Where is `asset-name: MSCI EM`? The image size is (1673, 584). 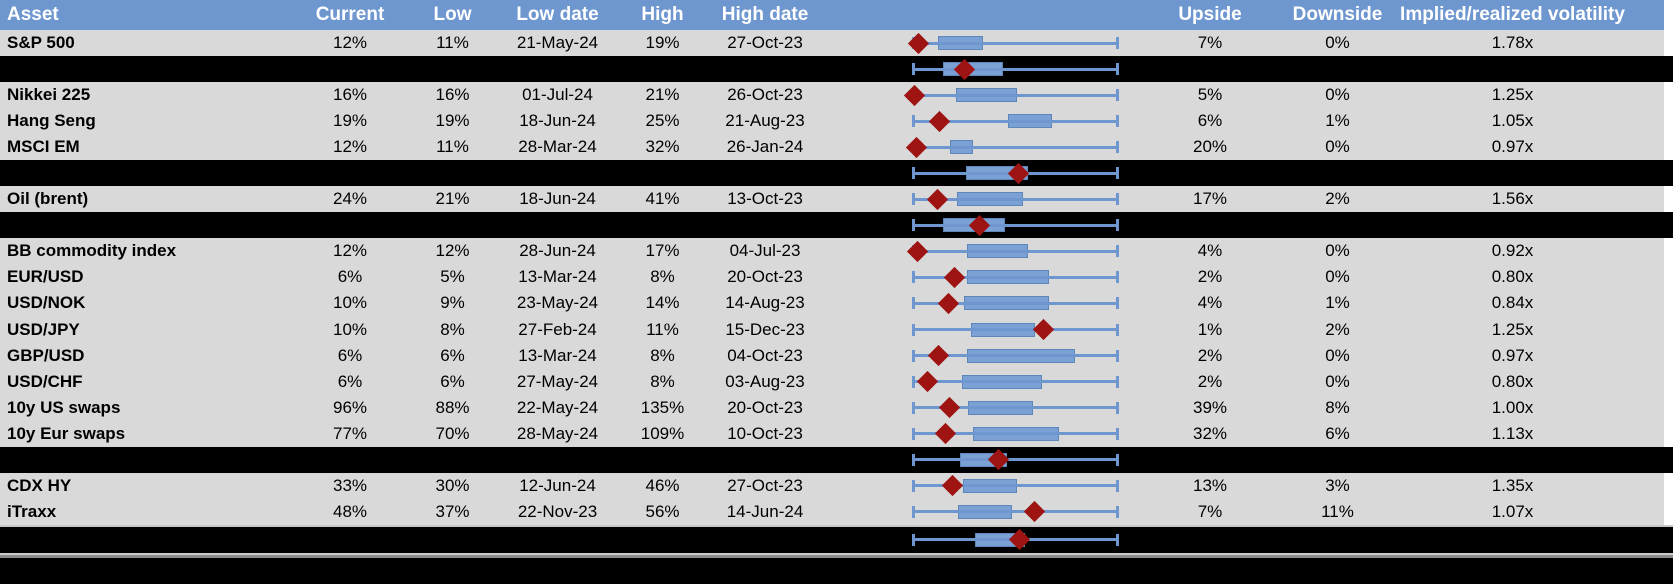 asset-name: MSCI EM is located at coordinates (43, 147).